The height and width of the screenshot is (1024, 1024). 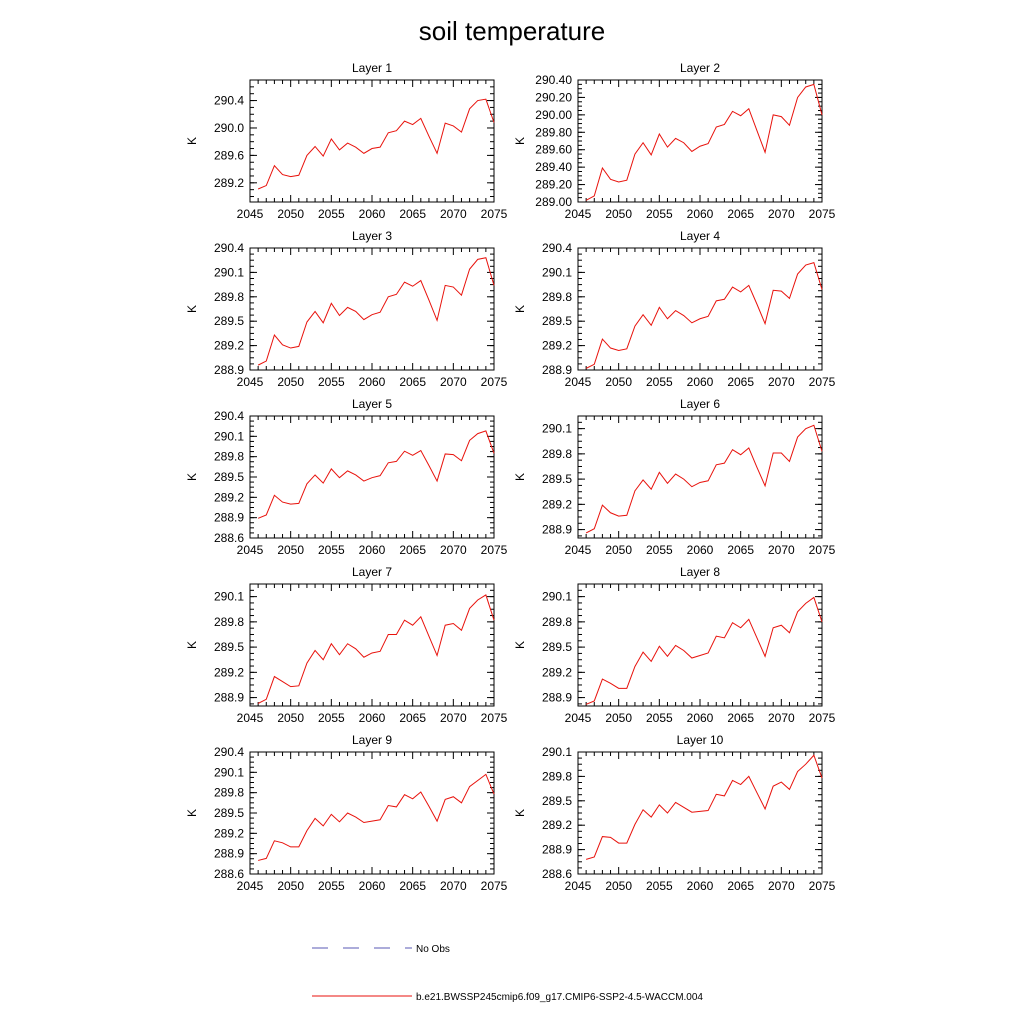 What do you see at coordinates (512, 31) in the screenshot?
I see `figure-title: soil temperature` at bounding box center [512, 31].